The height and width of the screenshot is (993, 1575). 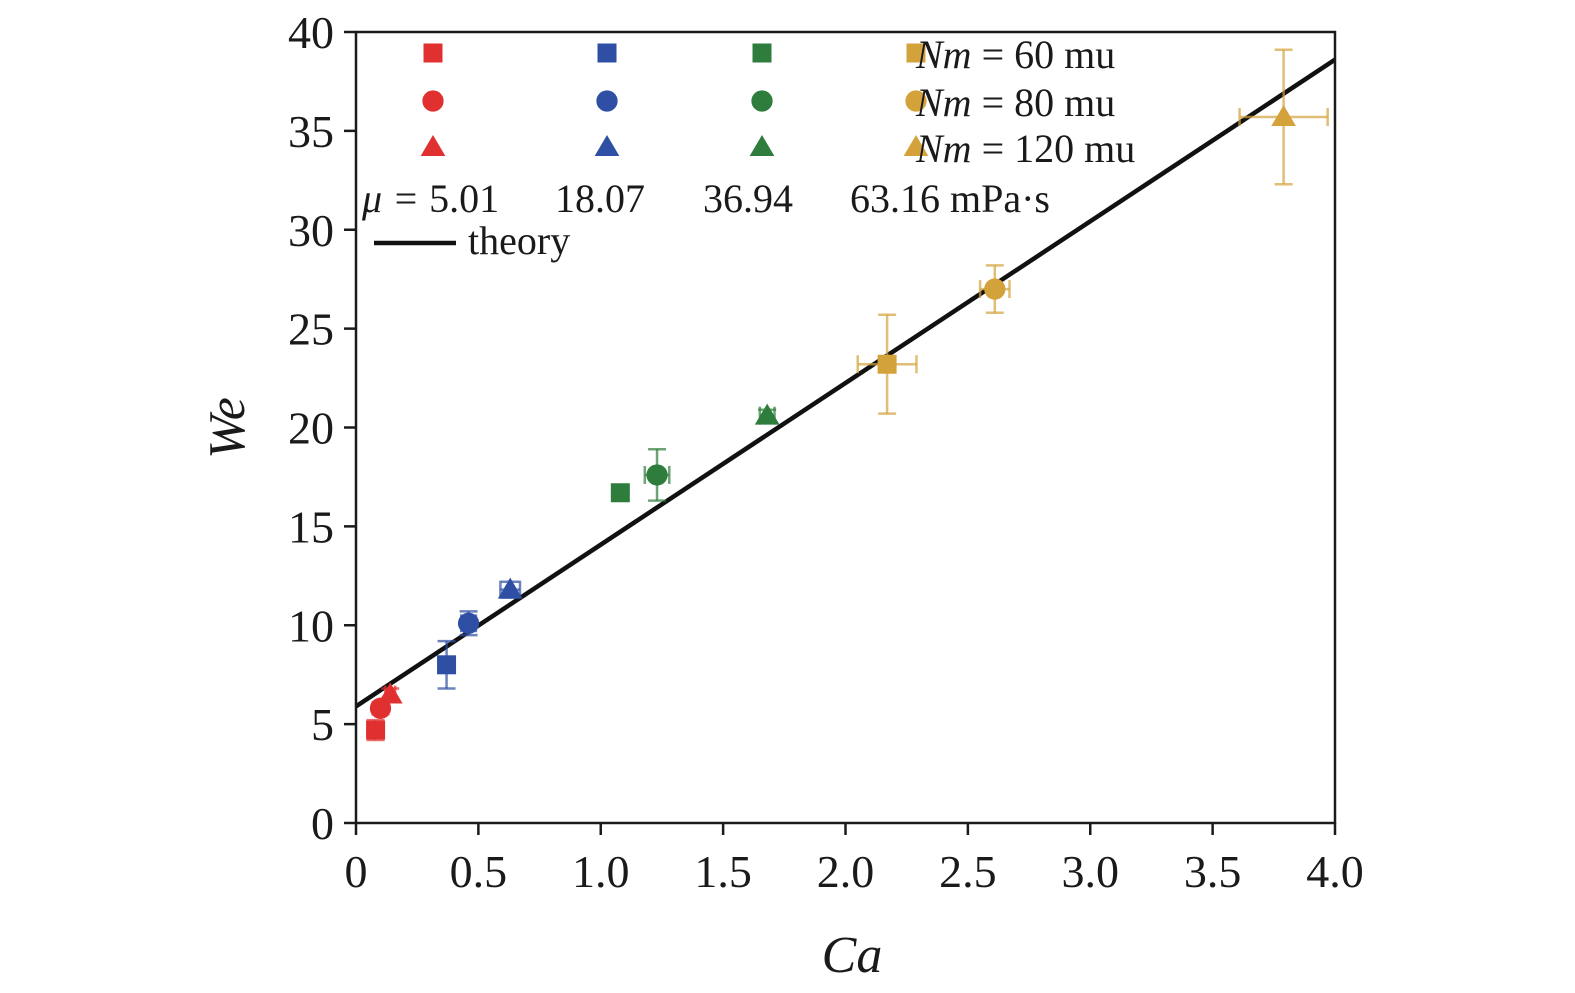 I want to click on legend-theory-label: theory, so click(x=519, y=240).